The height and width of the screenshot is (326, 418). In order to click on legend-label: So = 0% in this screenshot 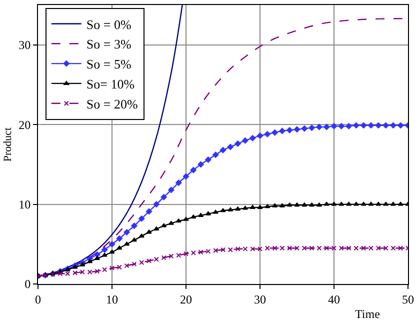, I will do `click(109, 24)`.